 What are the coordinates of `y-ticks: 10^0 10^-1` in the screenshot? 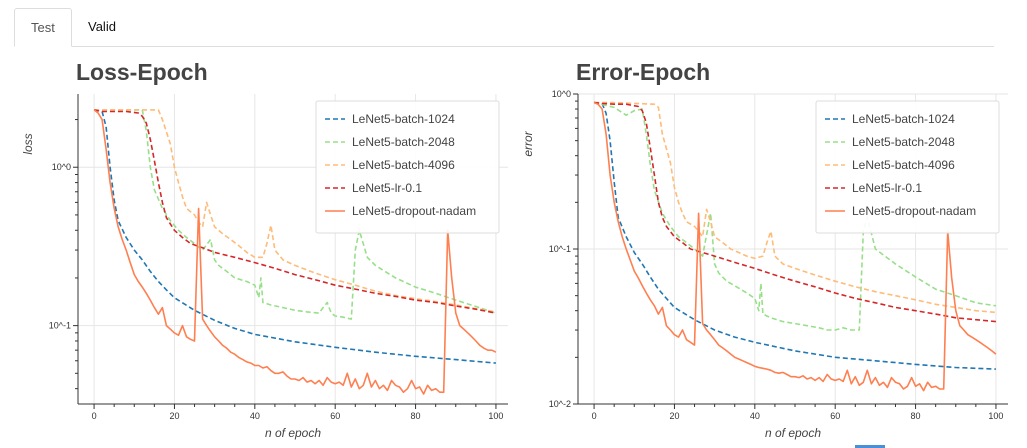 It's located at (63, 254).